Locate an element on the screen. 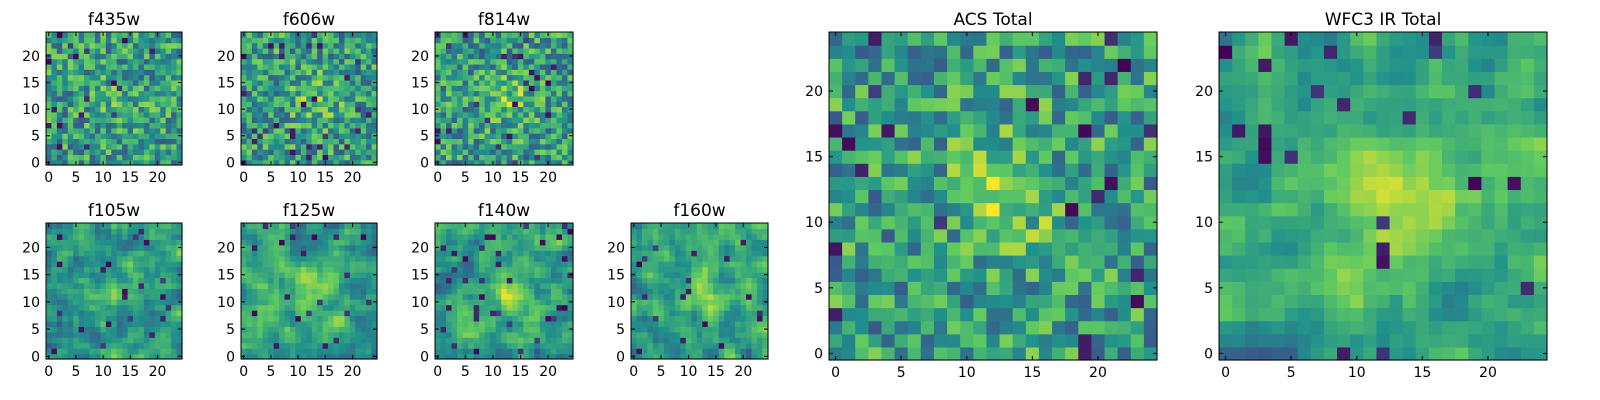  x-tick-label: 15 is located at coordinates (325, 372).